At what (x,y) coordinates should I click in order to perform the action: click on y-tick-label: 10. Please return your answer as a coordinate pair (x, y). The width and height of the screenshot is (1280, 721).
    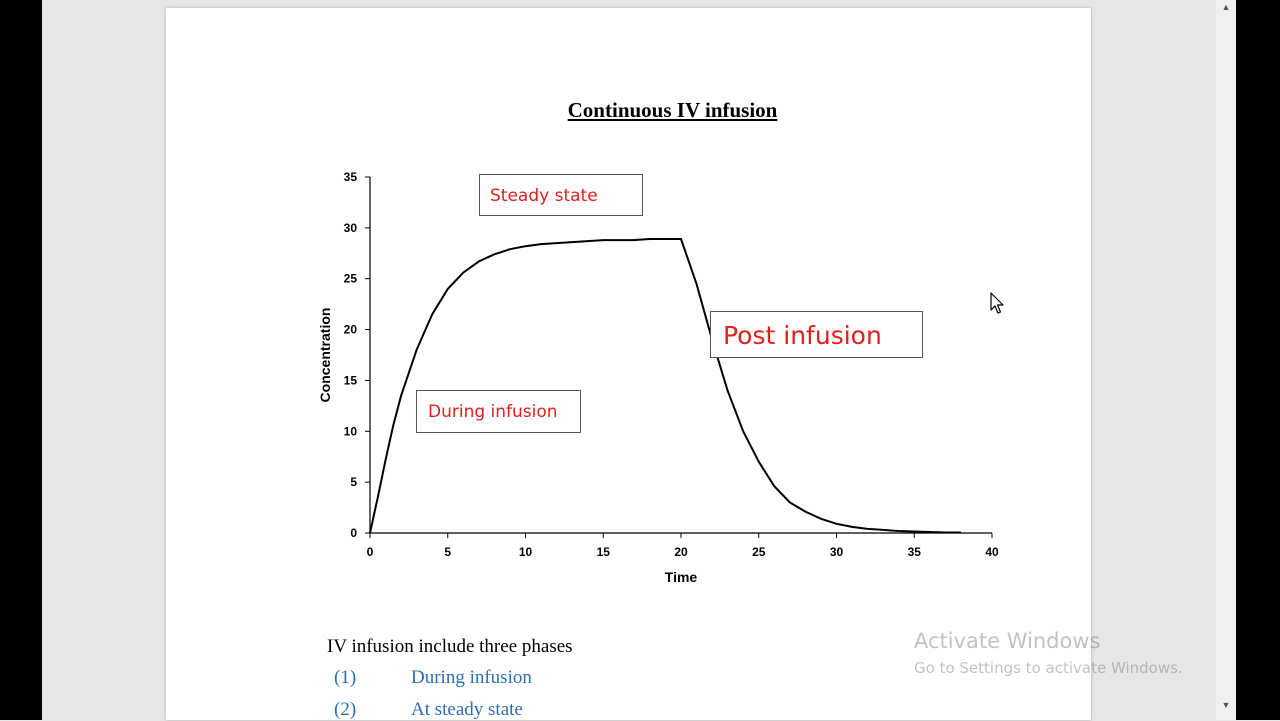
    Looking at the image, I should click on (351, 431).